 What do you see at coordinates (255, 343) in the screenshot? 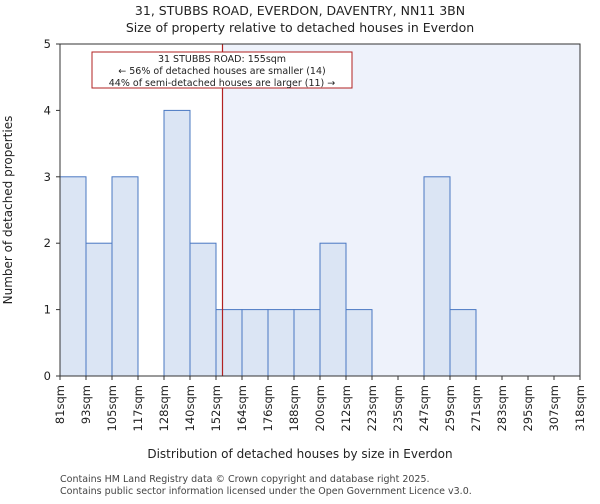
I see `bar-164sqm` at bounding box center [255, 343].